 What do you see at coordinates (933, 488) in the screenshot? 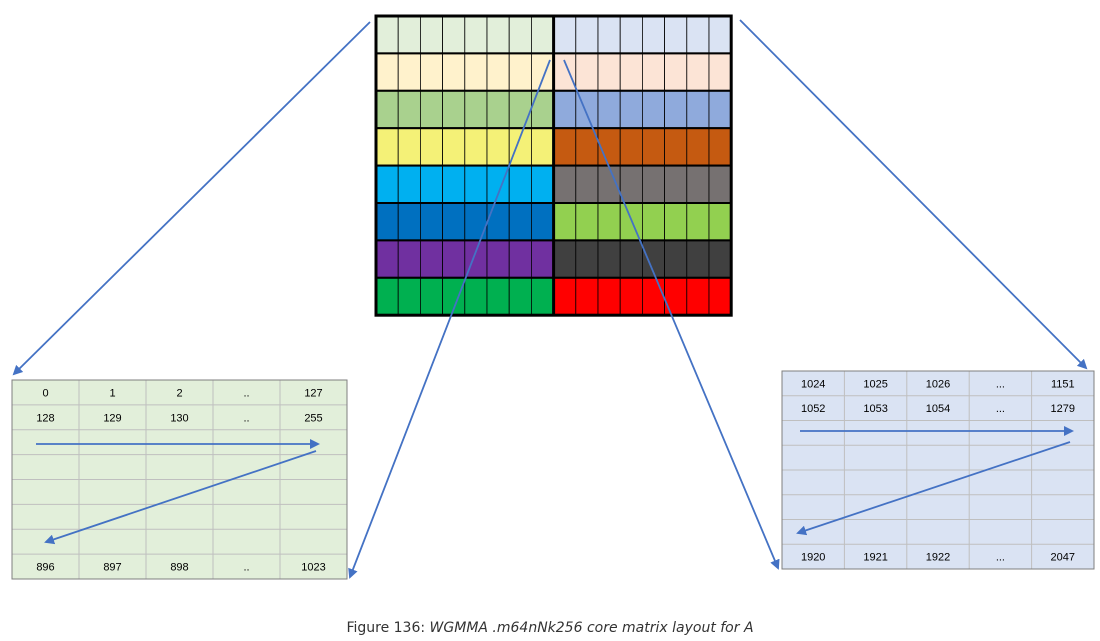
I see `arrow-right-diagonal` at bounding box center [933, 488].